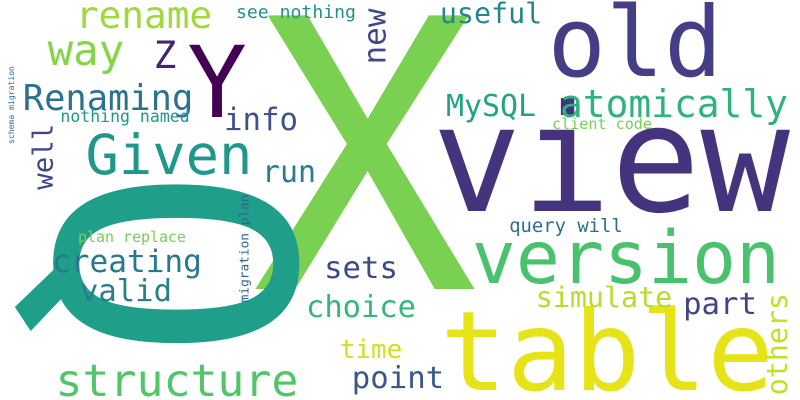 The height and width of the screenshot is (400, 800). What do you see at coordinates (217, 84) in the screenshot?
I see `word-y: Y` at bounding box center [217, 84].